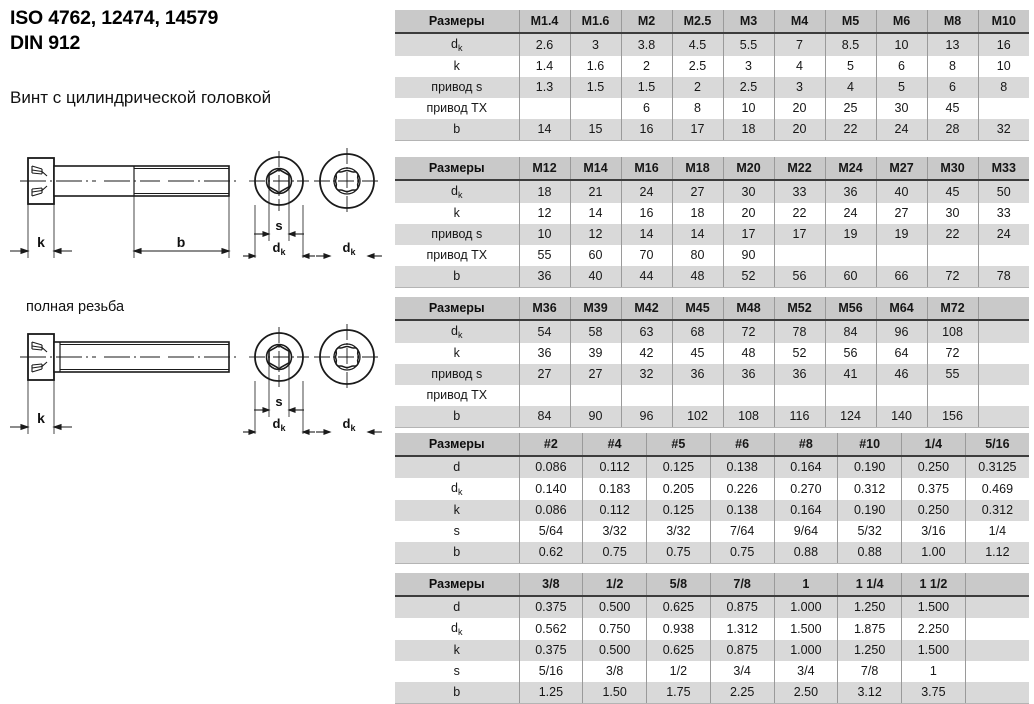 The height and width of the screenshot is (704, 1034). I want to click on table-cell: 58, so click(595, 331).